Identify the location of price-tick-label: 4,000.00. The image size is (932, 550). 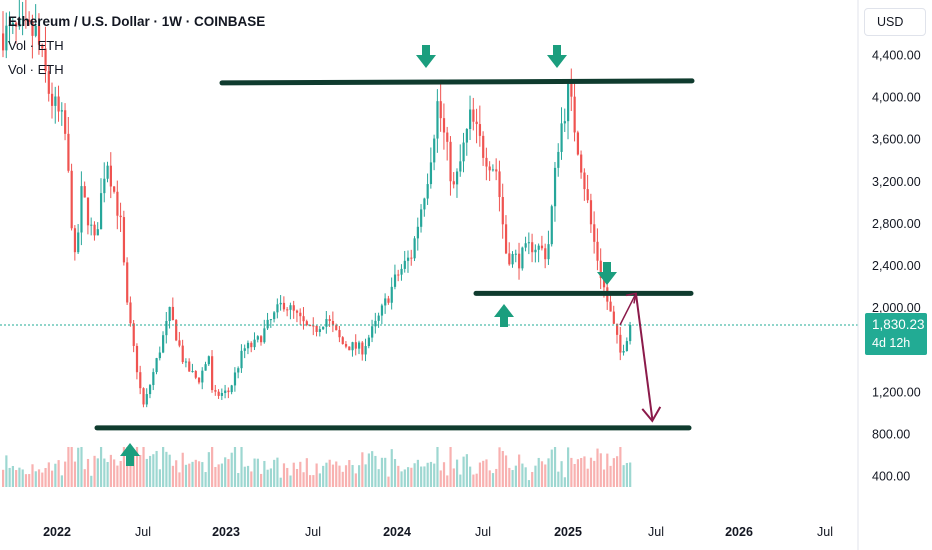
(896, 98).